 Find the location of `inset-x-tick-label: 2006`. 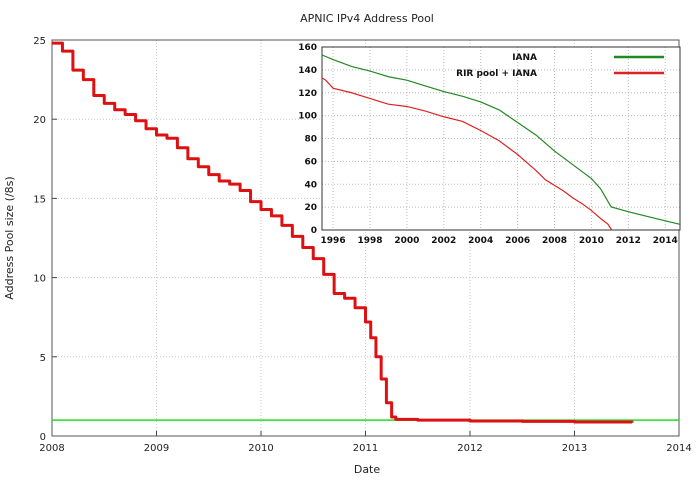

inset-x-tick-label: 2006 is located at coordinates (517, 241).